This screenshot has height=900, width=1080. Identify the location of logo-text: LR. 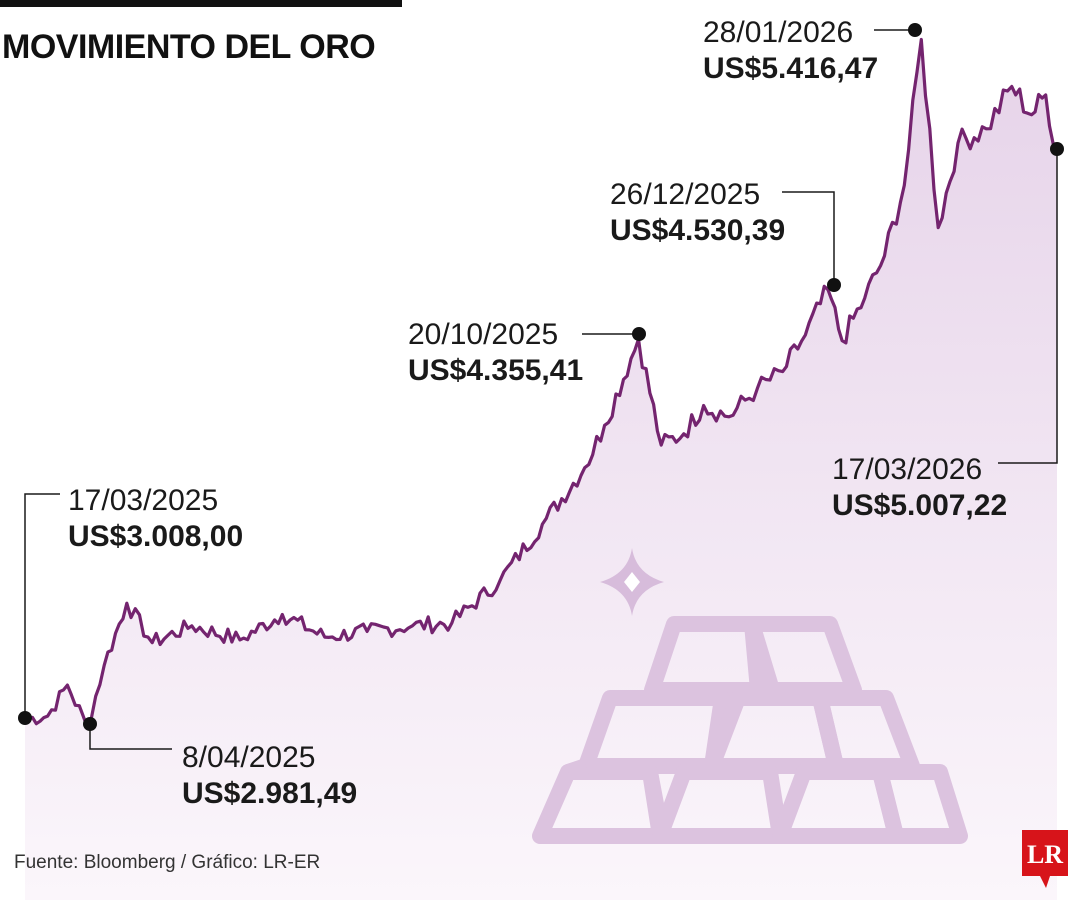
(1045, 854).